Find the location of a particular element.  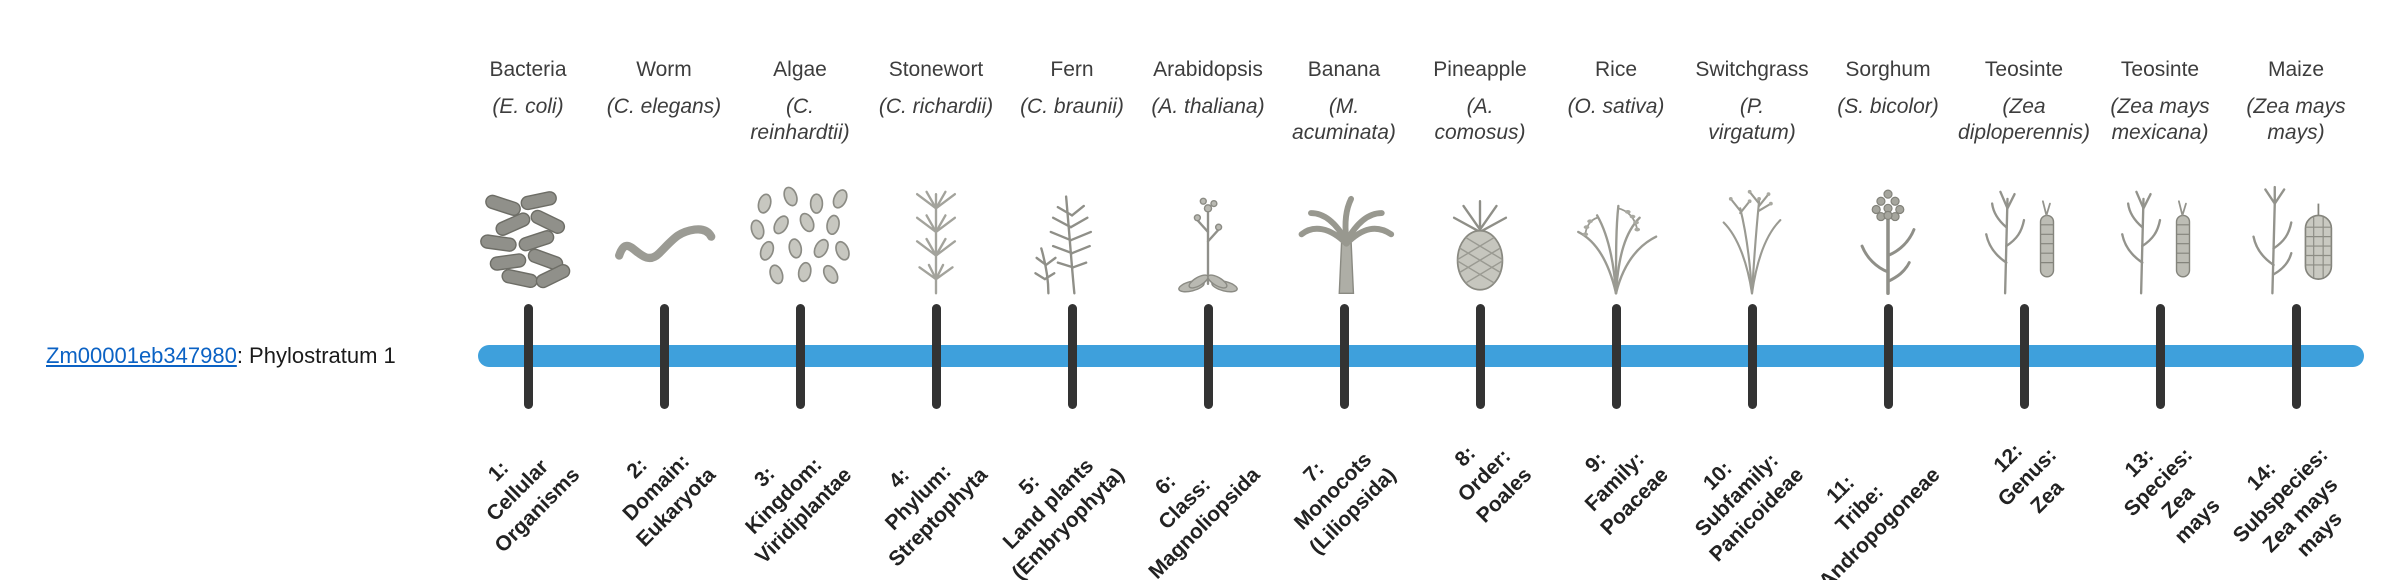

sorghum-icon is located at coordinates (1888, 242).